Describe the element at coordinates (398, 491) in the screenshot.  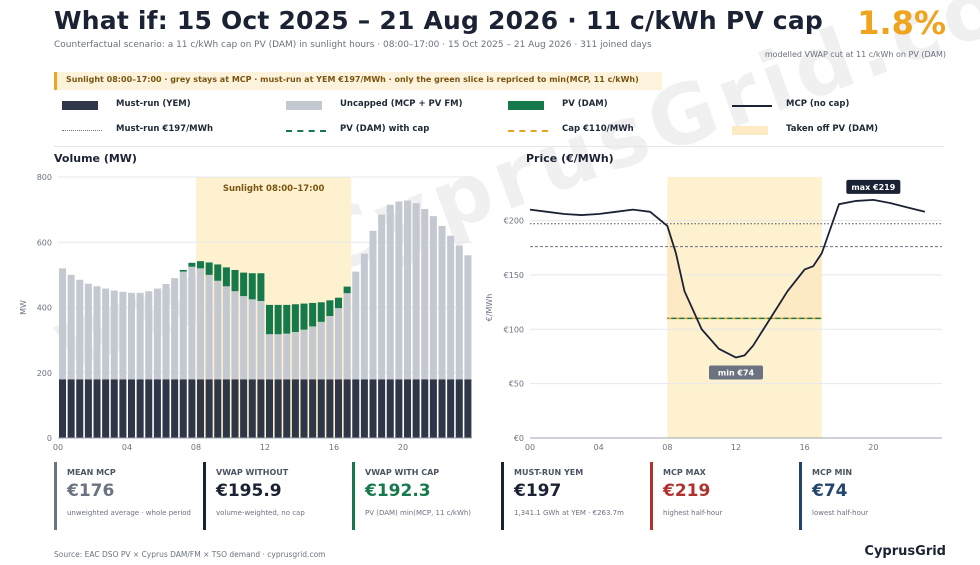
I see `card-value: €192.3` at that location.